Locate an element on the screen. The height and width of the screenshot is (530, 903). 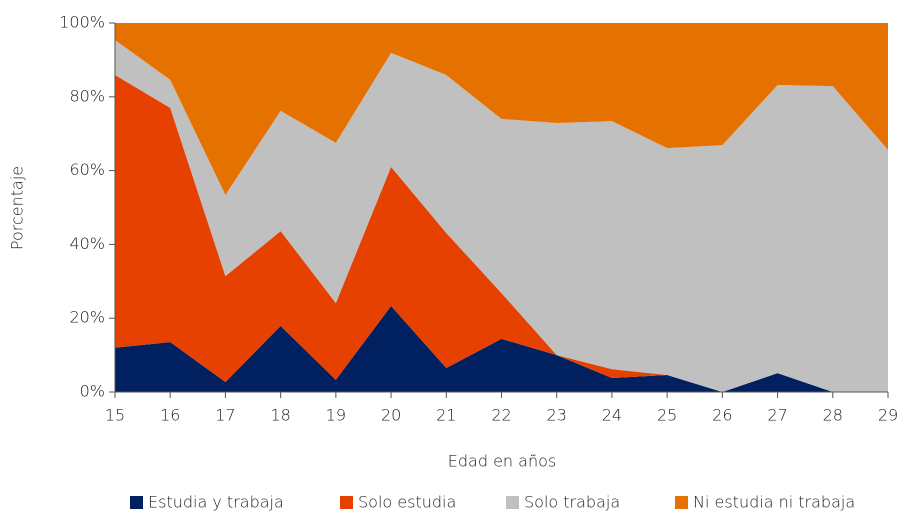
x-tick-label: 24 is located at coordinates (612, 415).